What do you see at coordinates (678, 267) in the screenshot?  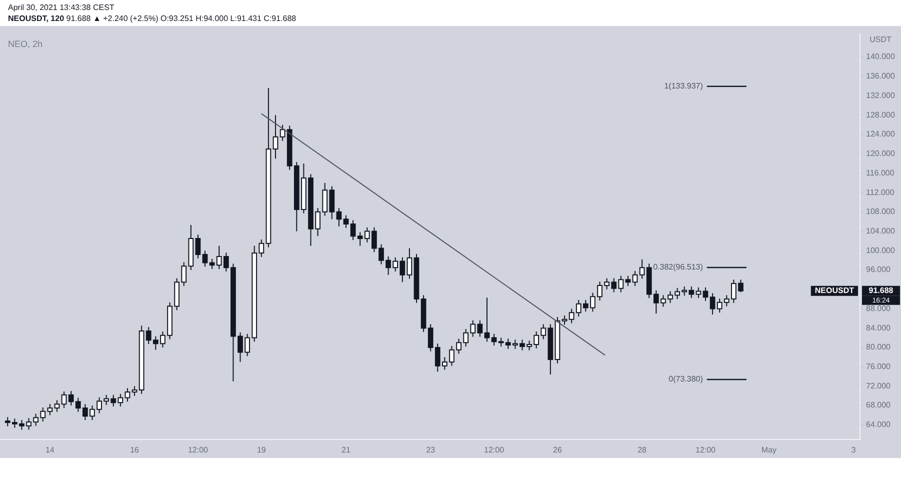 I see `ref-line-label: 0.382(96.513)` at bounding box center [678, 267].